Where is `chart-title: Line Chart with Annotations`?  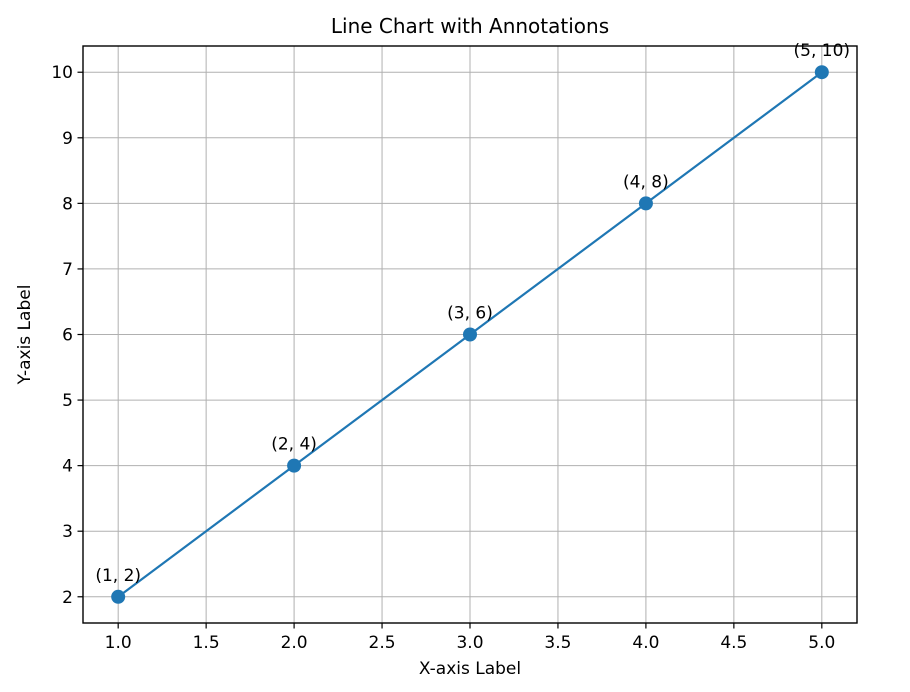 chart-title: Line Chart with Annotations is located at coordinates (470, 26).